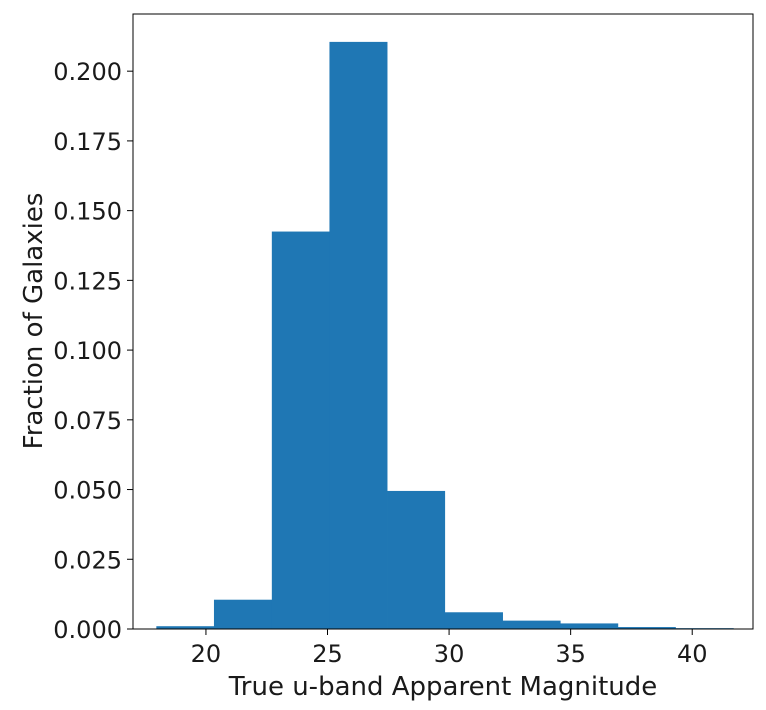  Describe the element at coordinates (87, 281) in the screenshot. I see `y-tick-label: 0.125` at that location.